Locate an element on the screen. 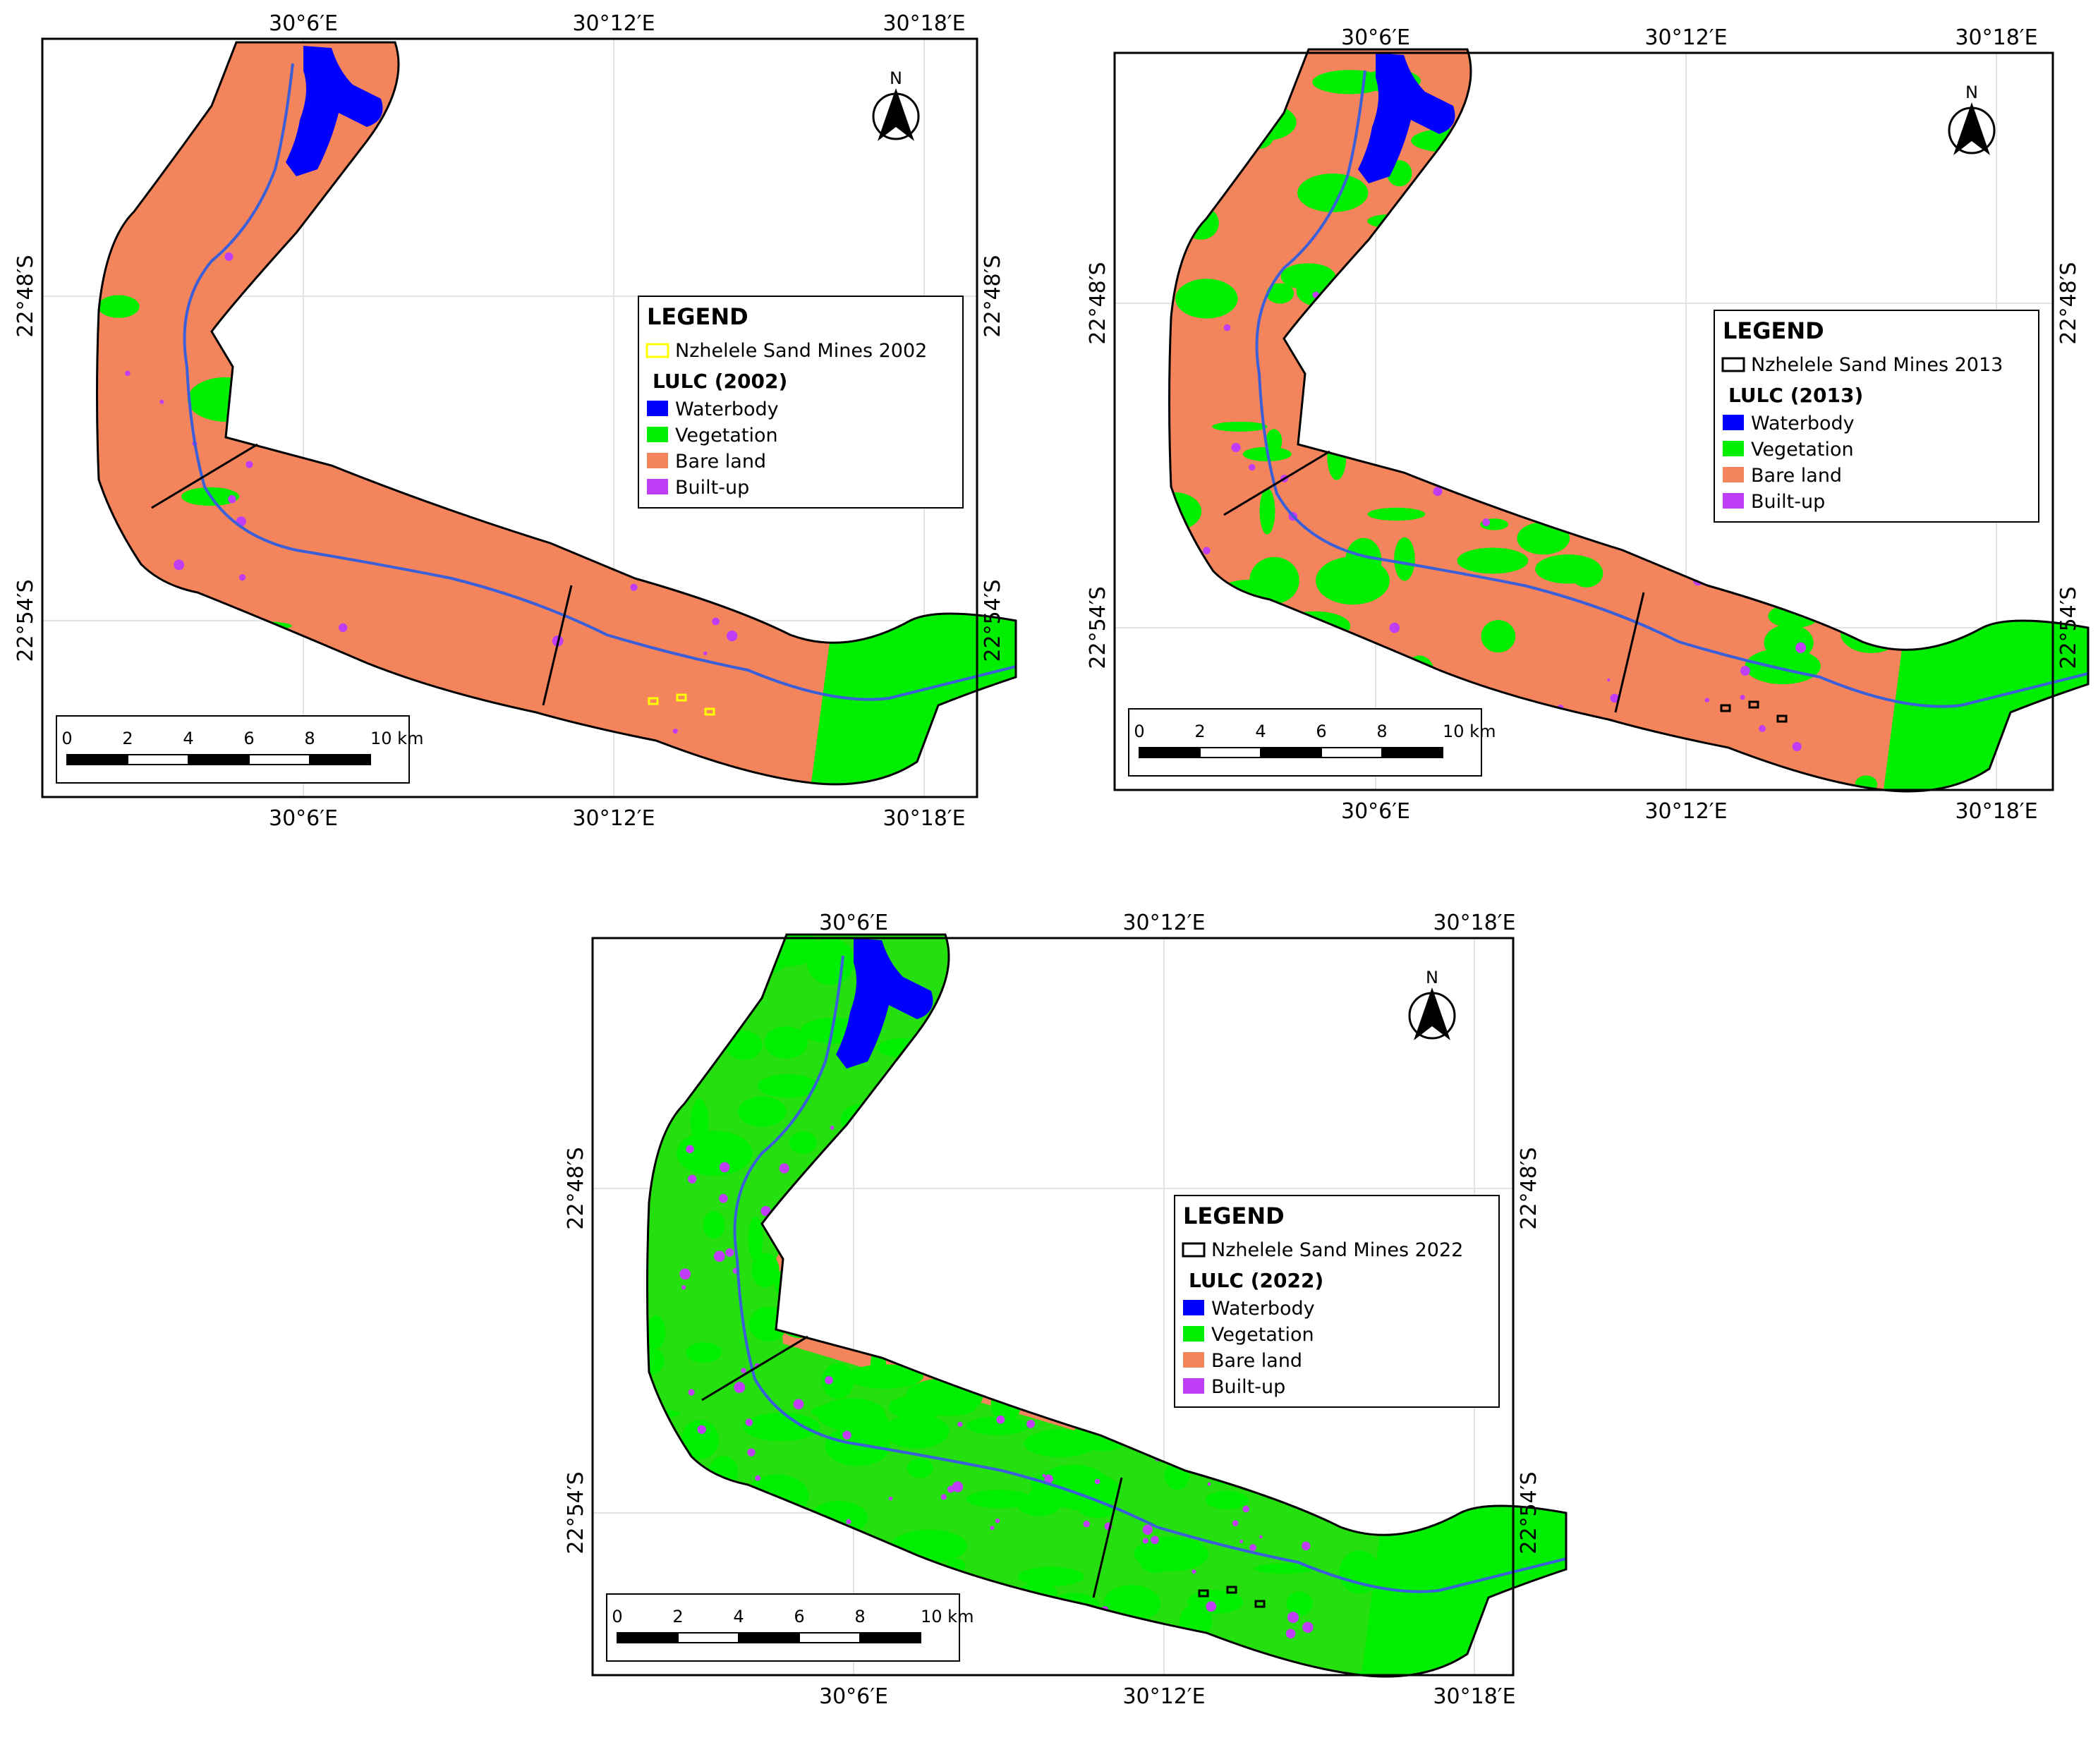 The width and height of the screenshot is (2098, 1764). legend-class-label: Waterbody is located at coordinates (727, 410).